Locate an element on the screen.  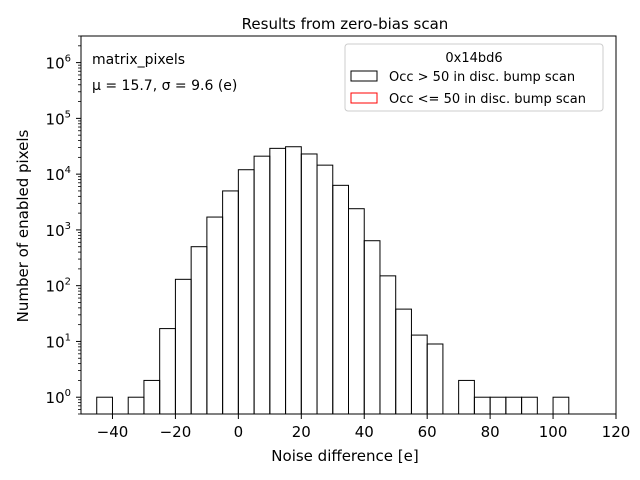
legend-box is located at coordinates (474, 77).